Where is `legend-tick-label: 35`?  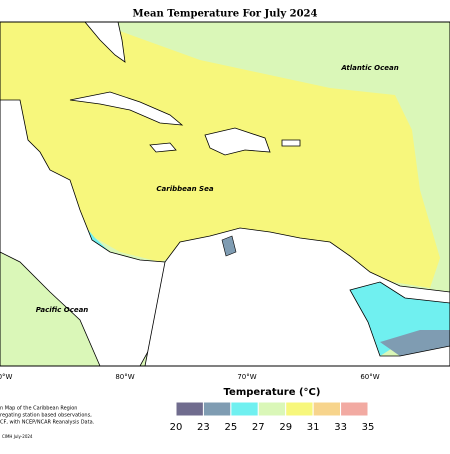
legend-tick-label: 35 is located at coordinates (368, 427).